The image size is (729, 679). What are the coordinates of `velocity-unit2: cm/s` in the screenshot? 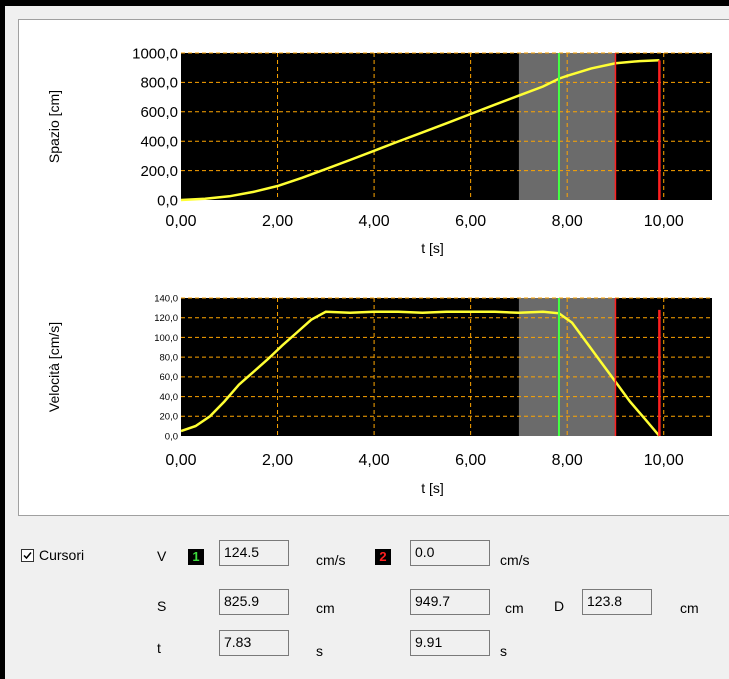 It's located at (515, 560).